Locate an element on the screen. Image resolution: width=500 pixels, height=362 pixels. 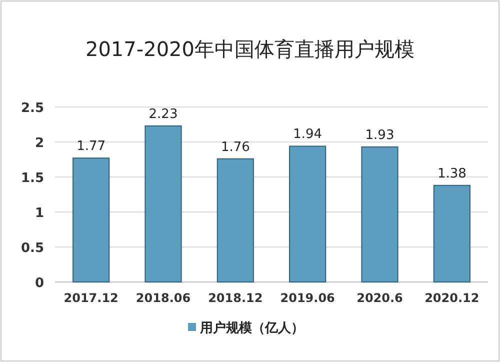
data-label: 1.38 is located at coordinates (451, 174).